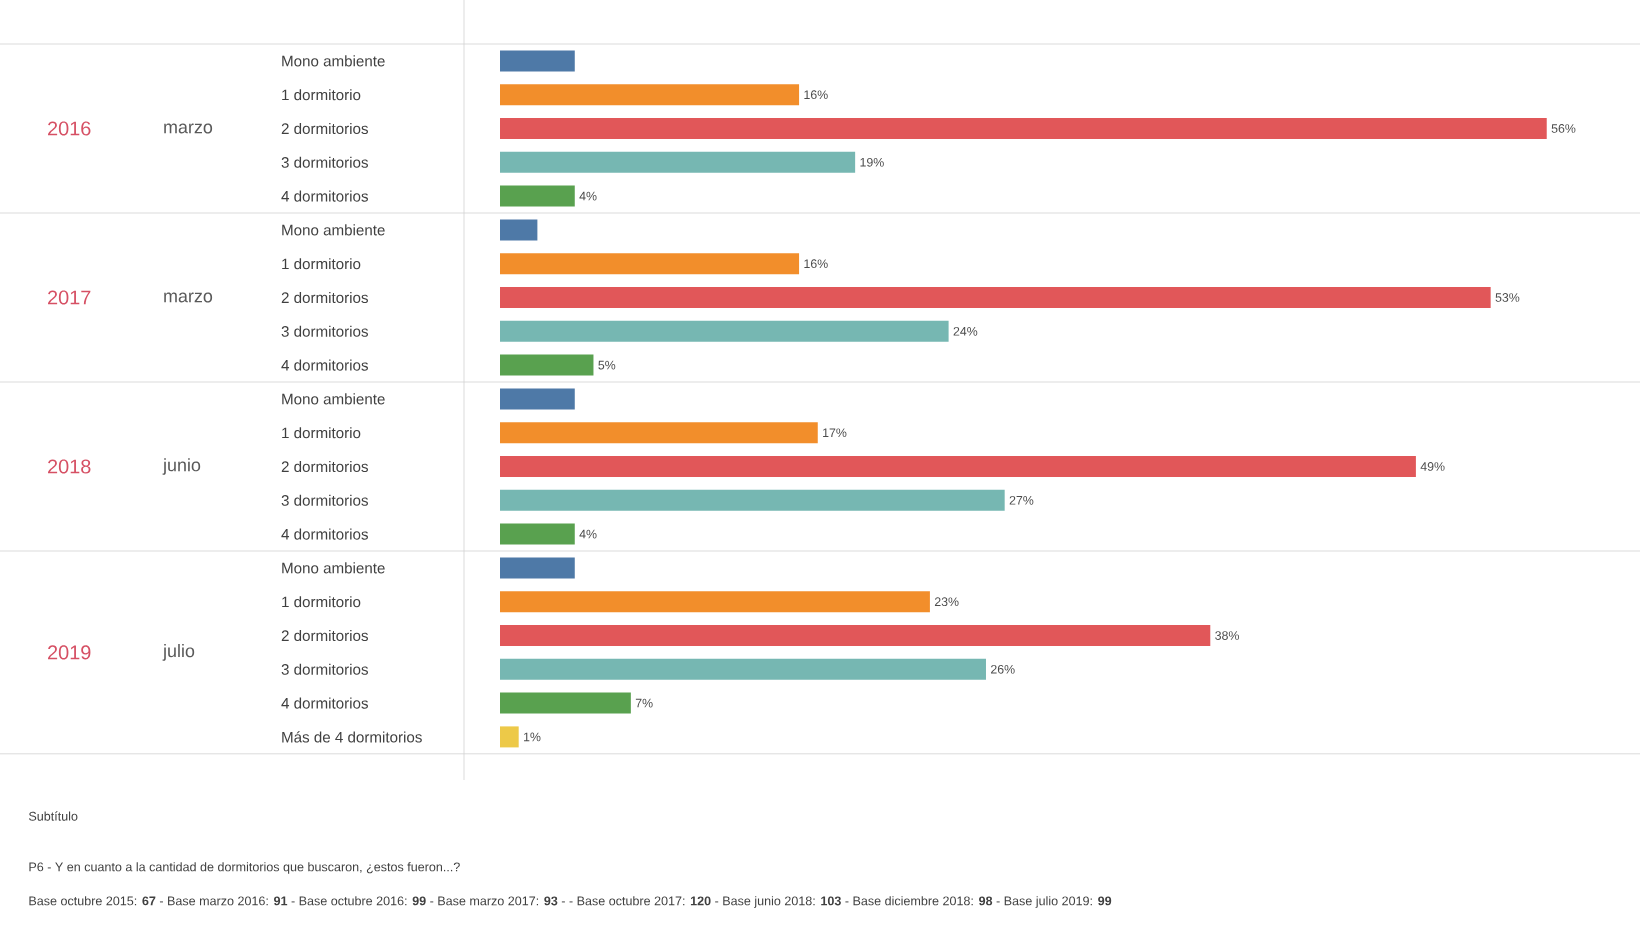  What do you see at coordinates (69, 297) in the screenshot?
I see `y-axis-title: 2017` at bounding box center [69, 297].